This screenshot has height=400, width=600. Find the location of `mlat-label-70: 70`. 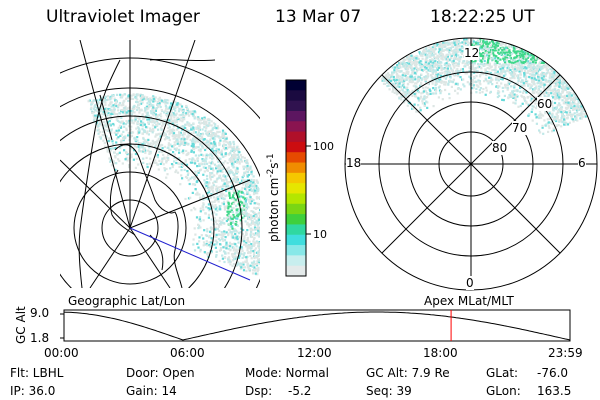

mlat-label-70: 70 is located at coordinates (520, 128).